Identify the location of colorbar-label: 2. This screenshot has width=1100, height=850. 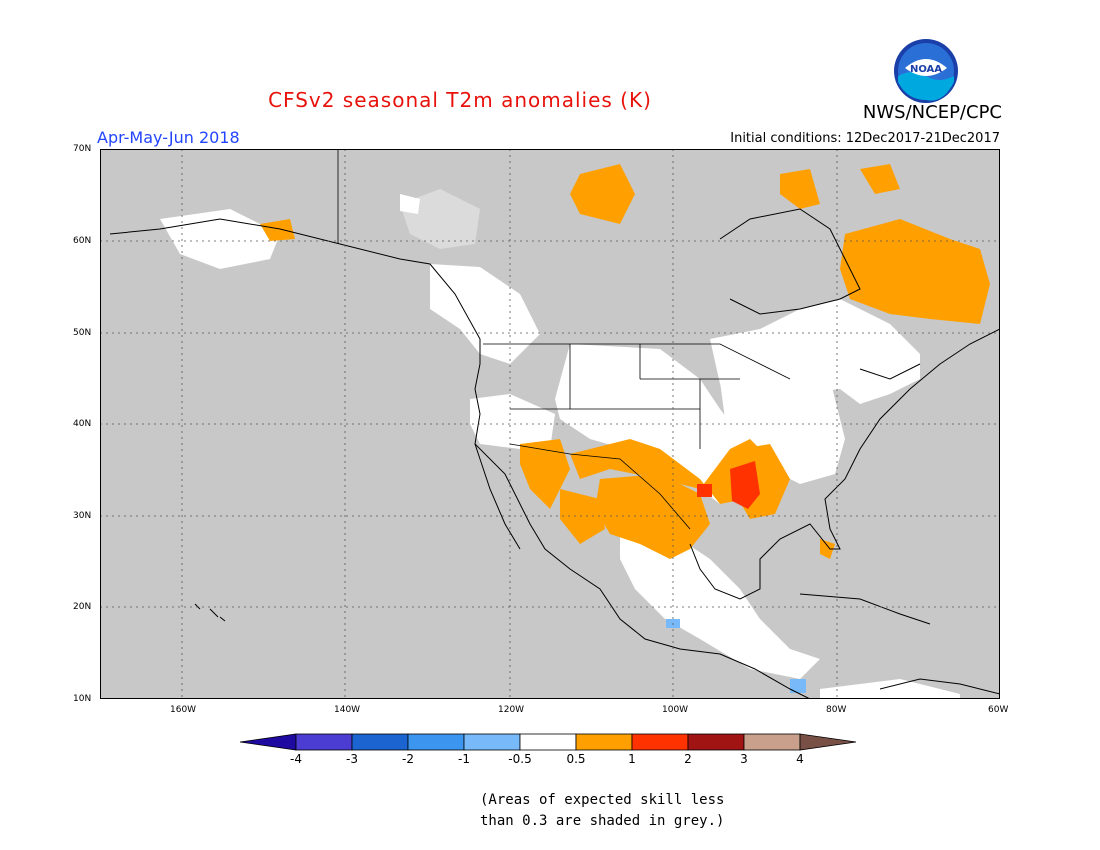
(688, 759).